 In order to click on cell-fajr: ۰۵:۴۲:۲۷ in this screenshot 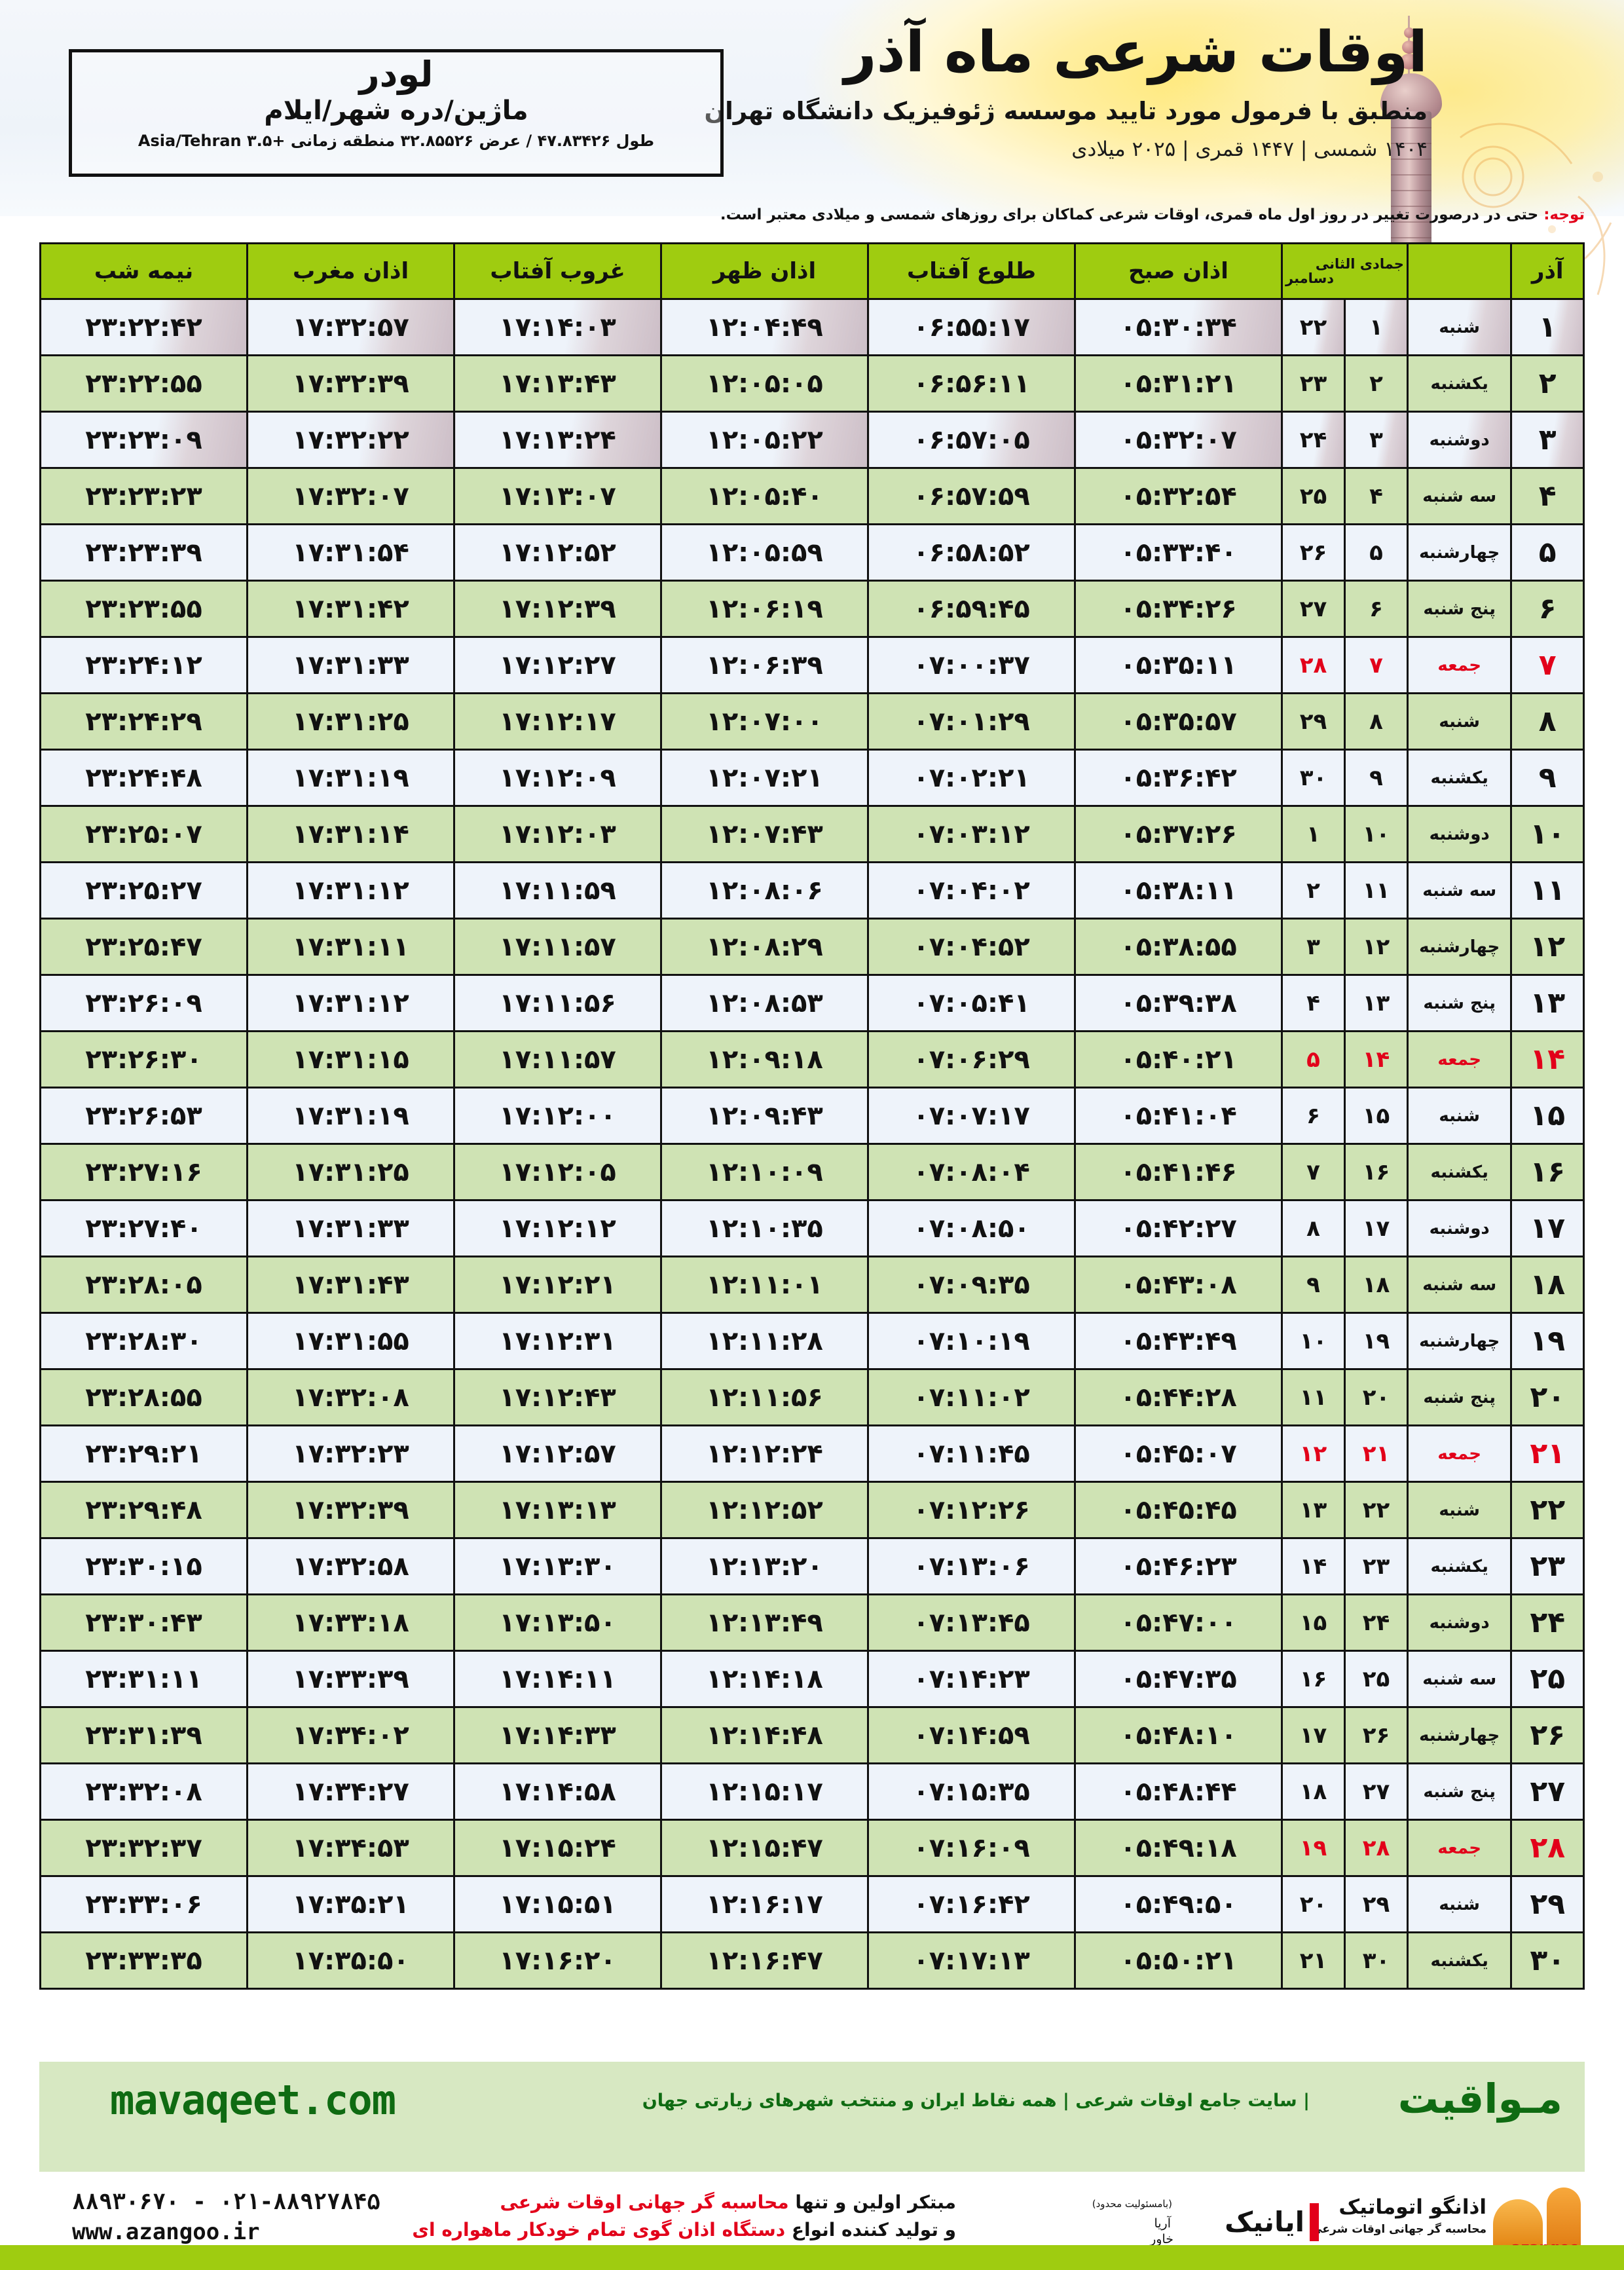, I will do `click(1178, 1228)`.